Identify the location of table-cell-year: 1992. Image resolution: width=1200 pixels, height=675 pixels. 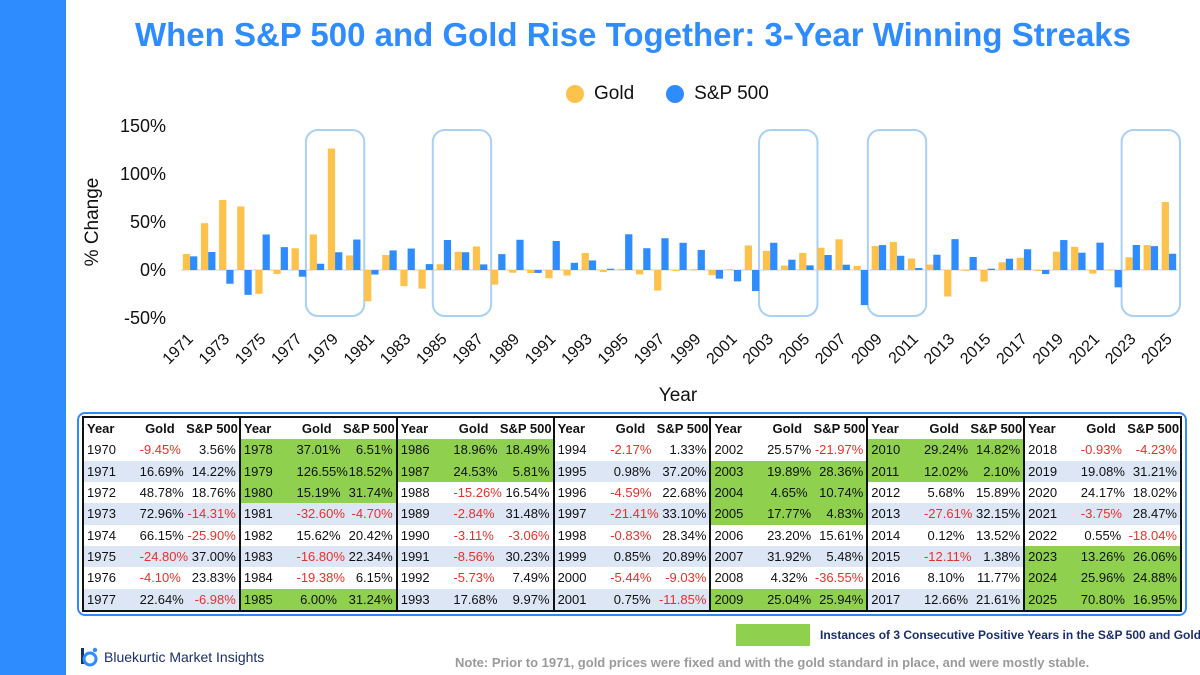
(415, 578).